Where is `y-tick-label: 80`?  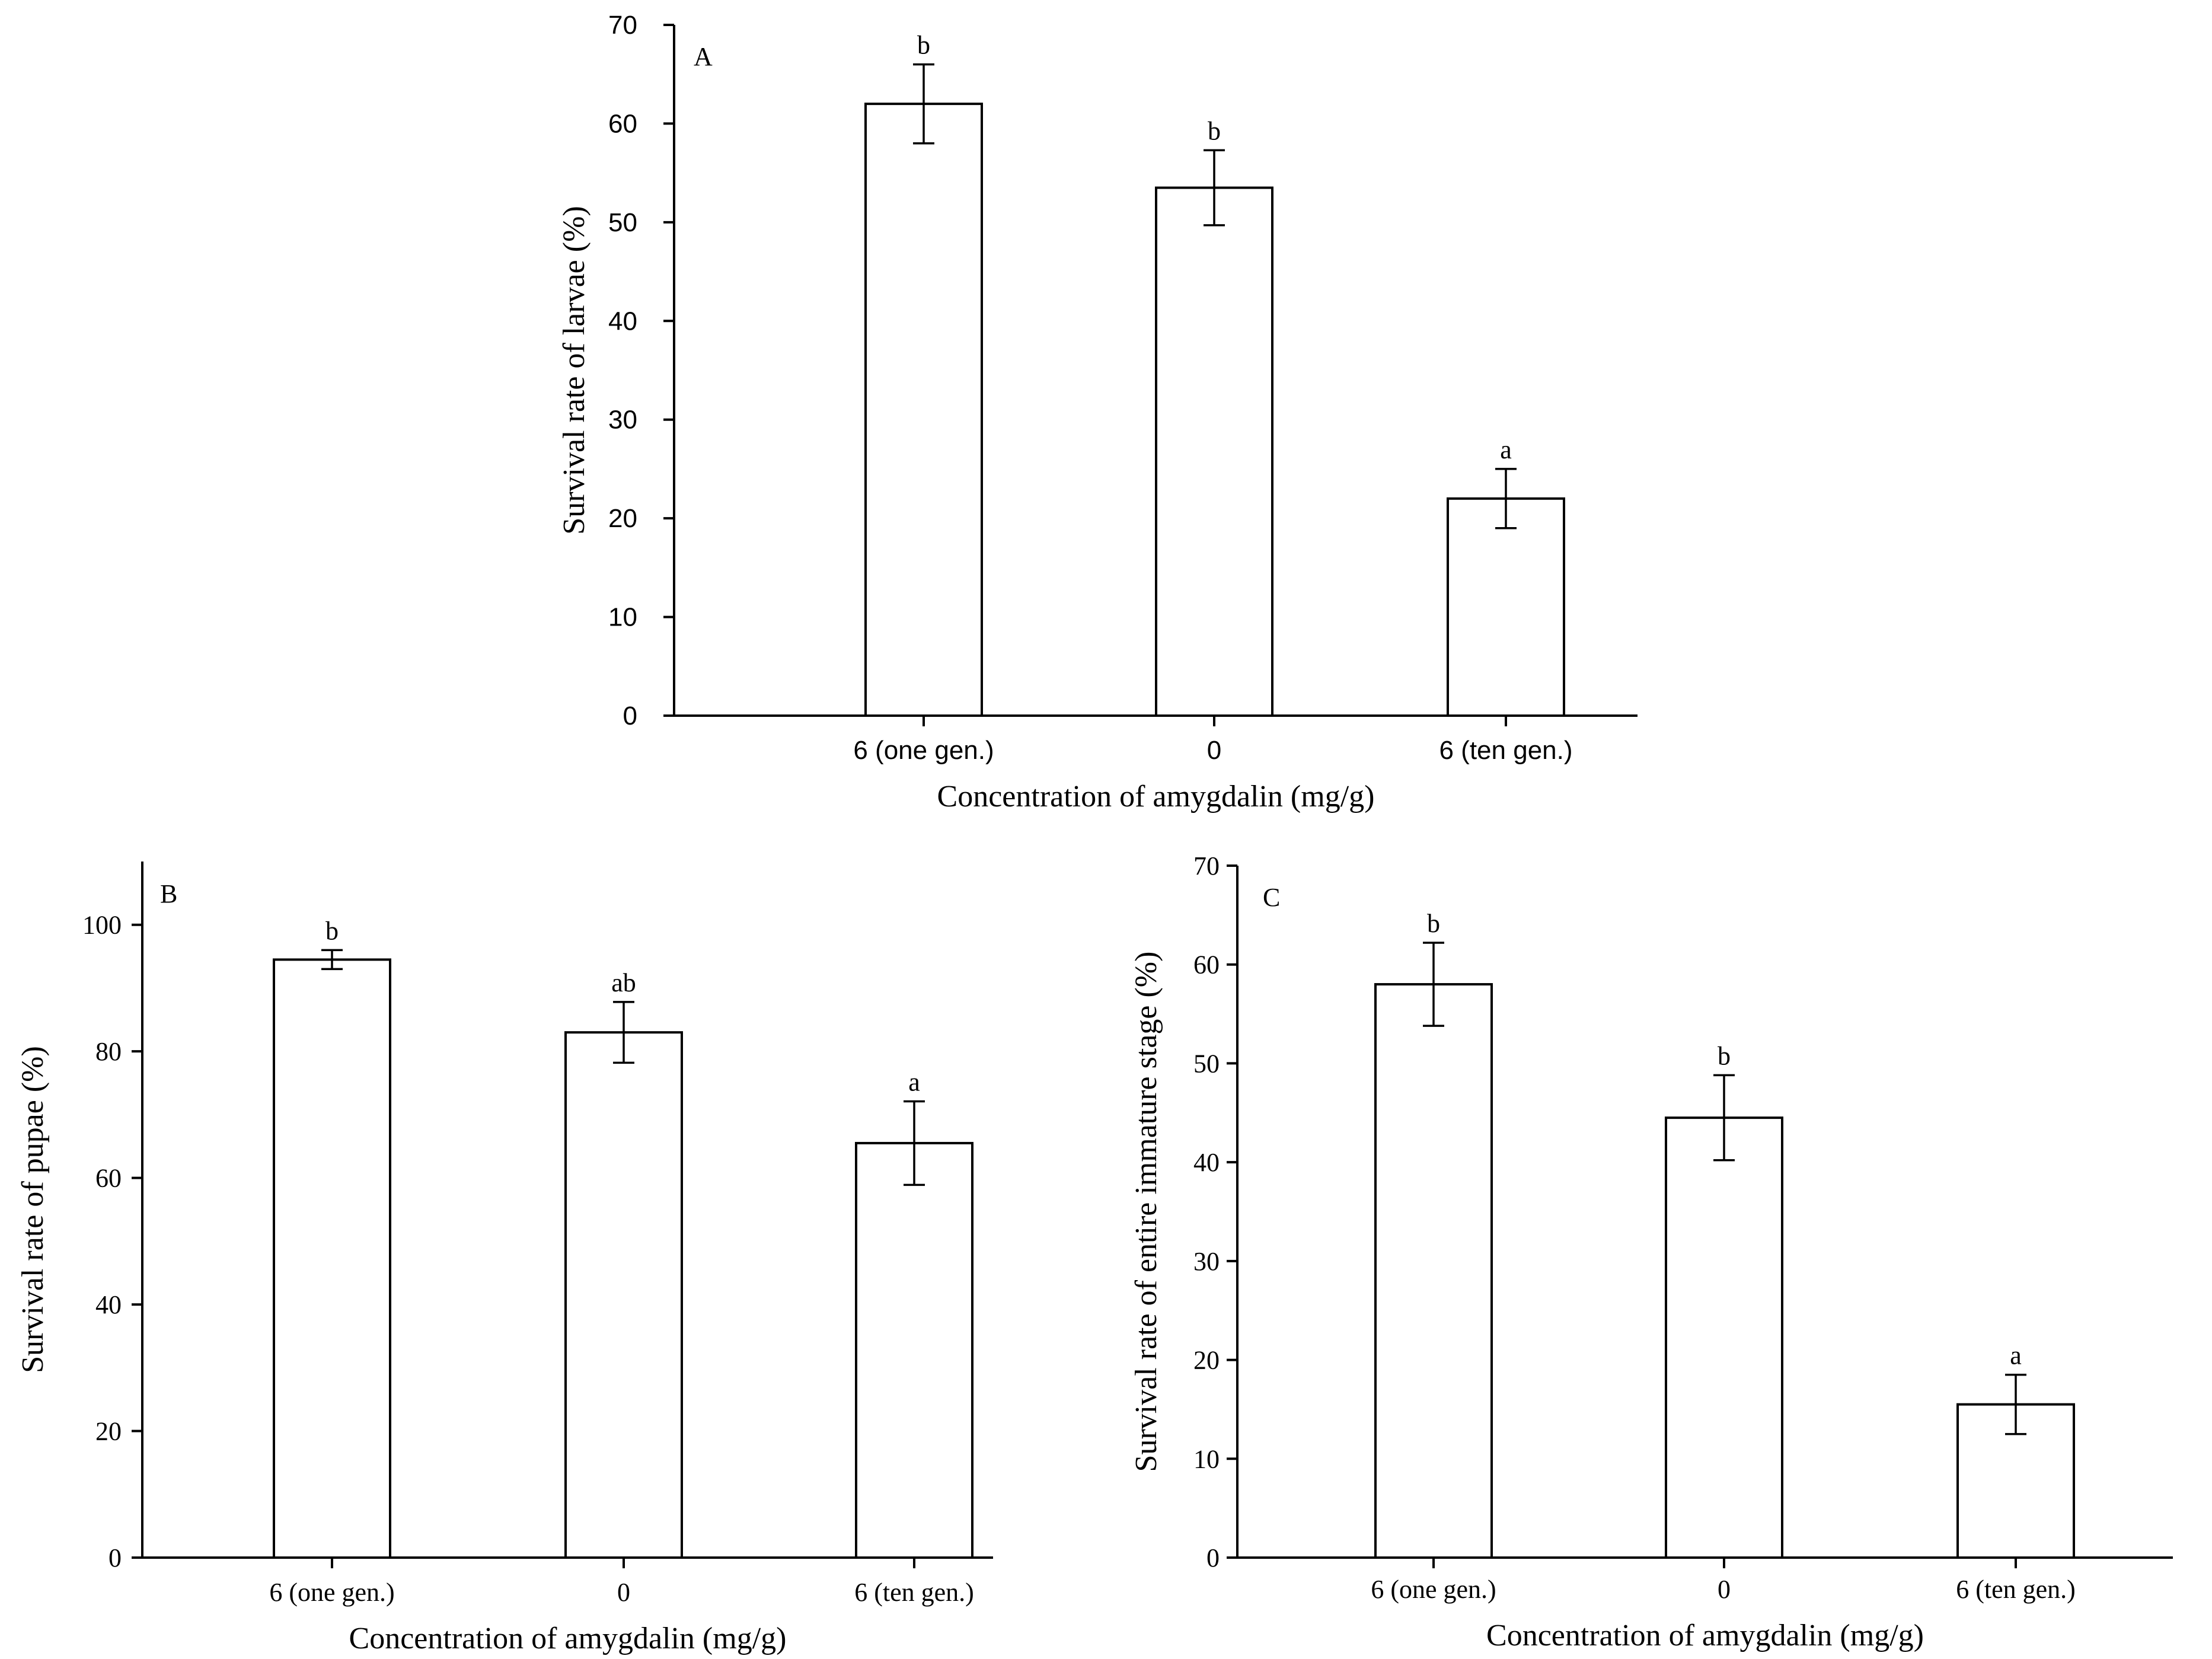 y-tick-label: 80 is located at coordinates (108, 1051).